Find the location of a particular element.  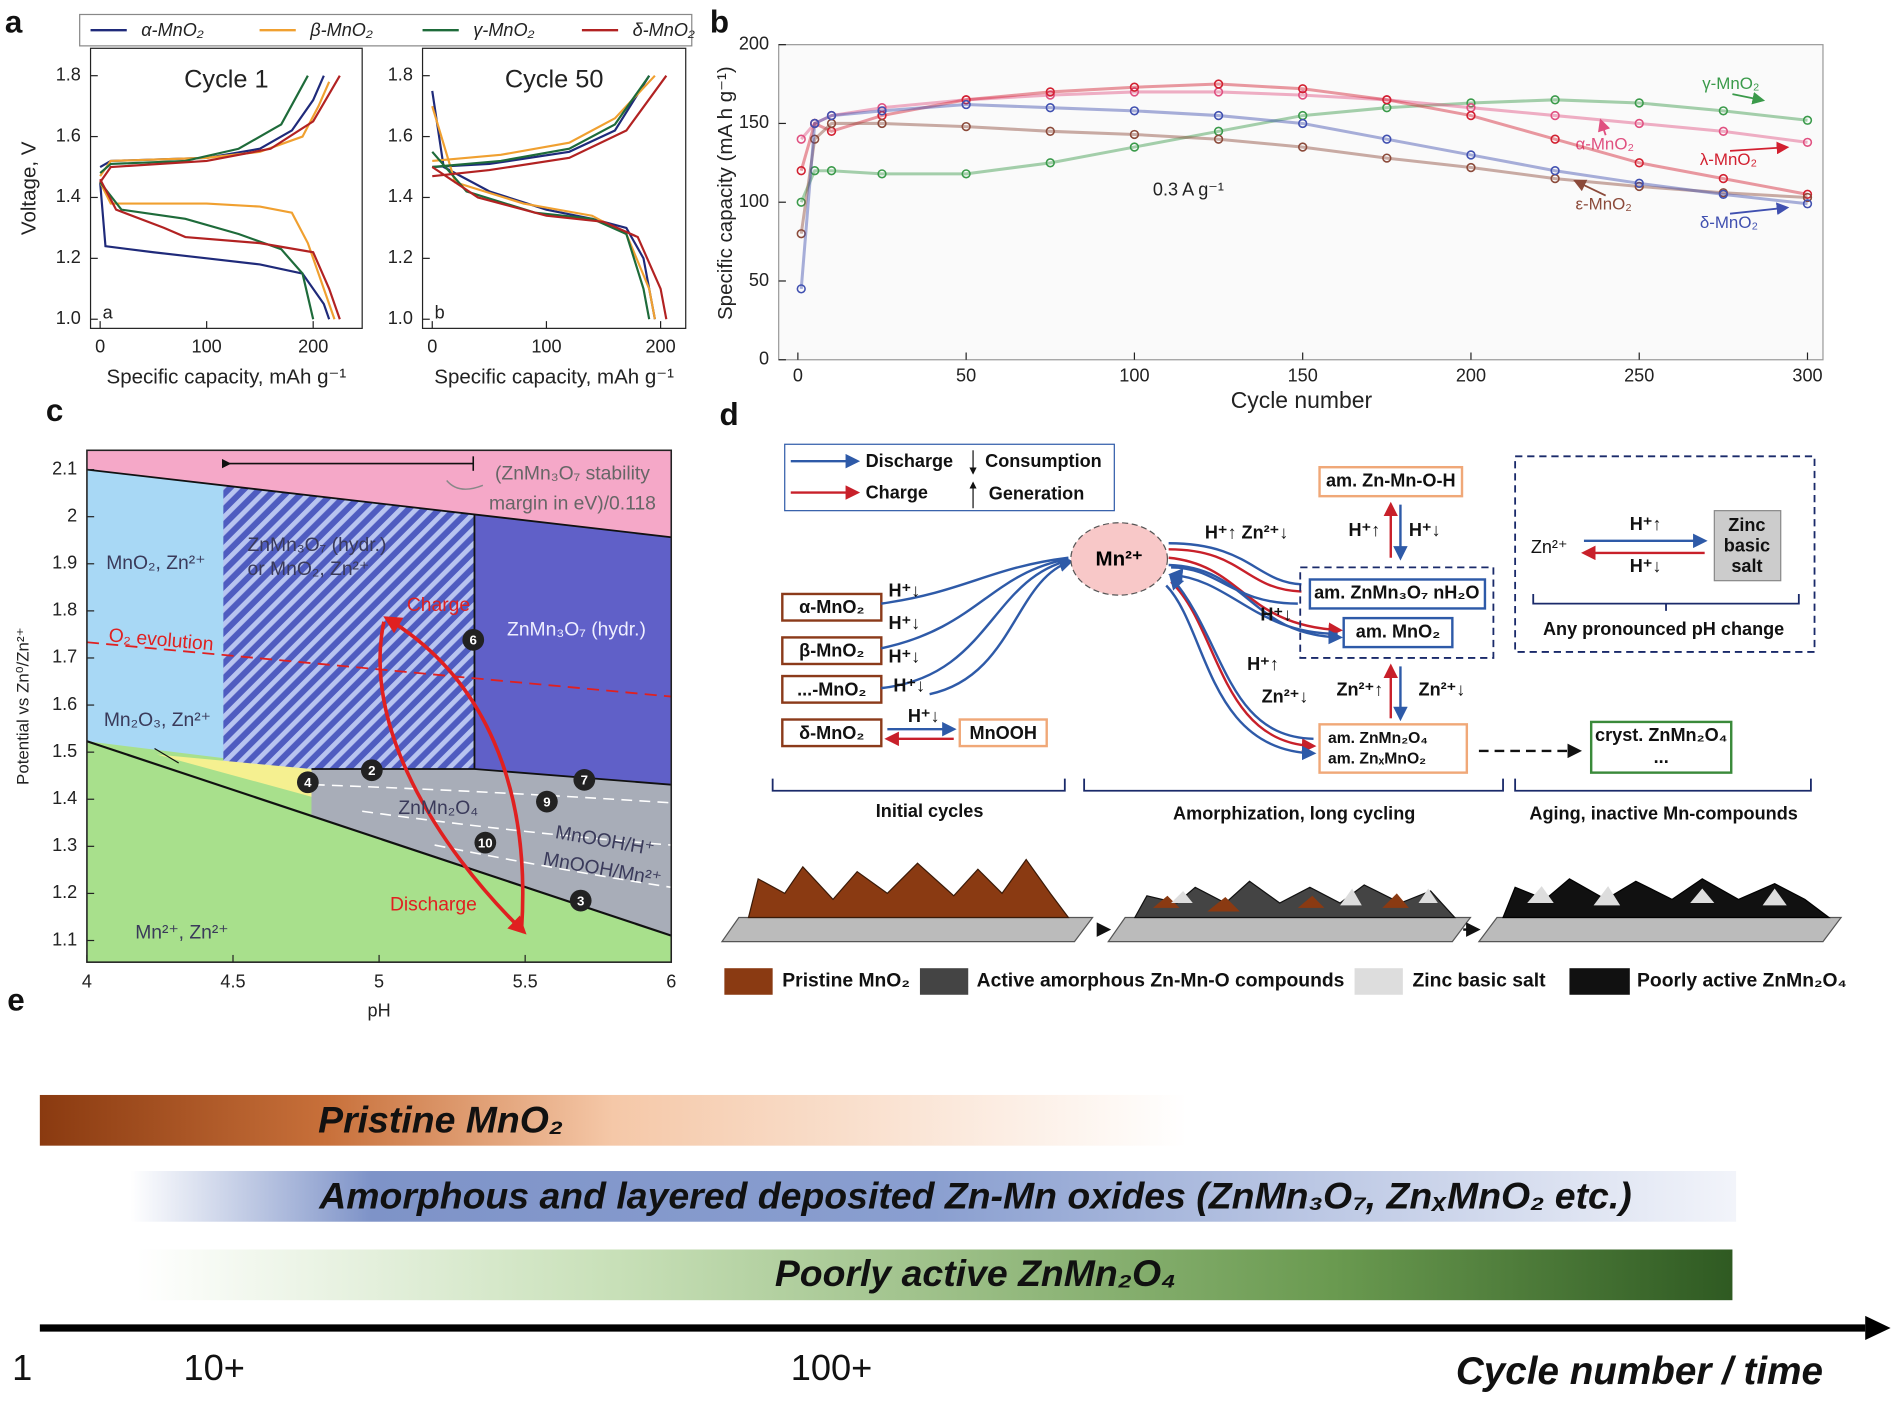

legend-label: Active amorphous Zn-Mn-O compounds is located at coordinates (1161, 981).